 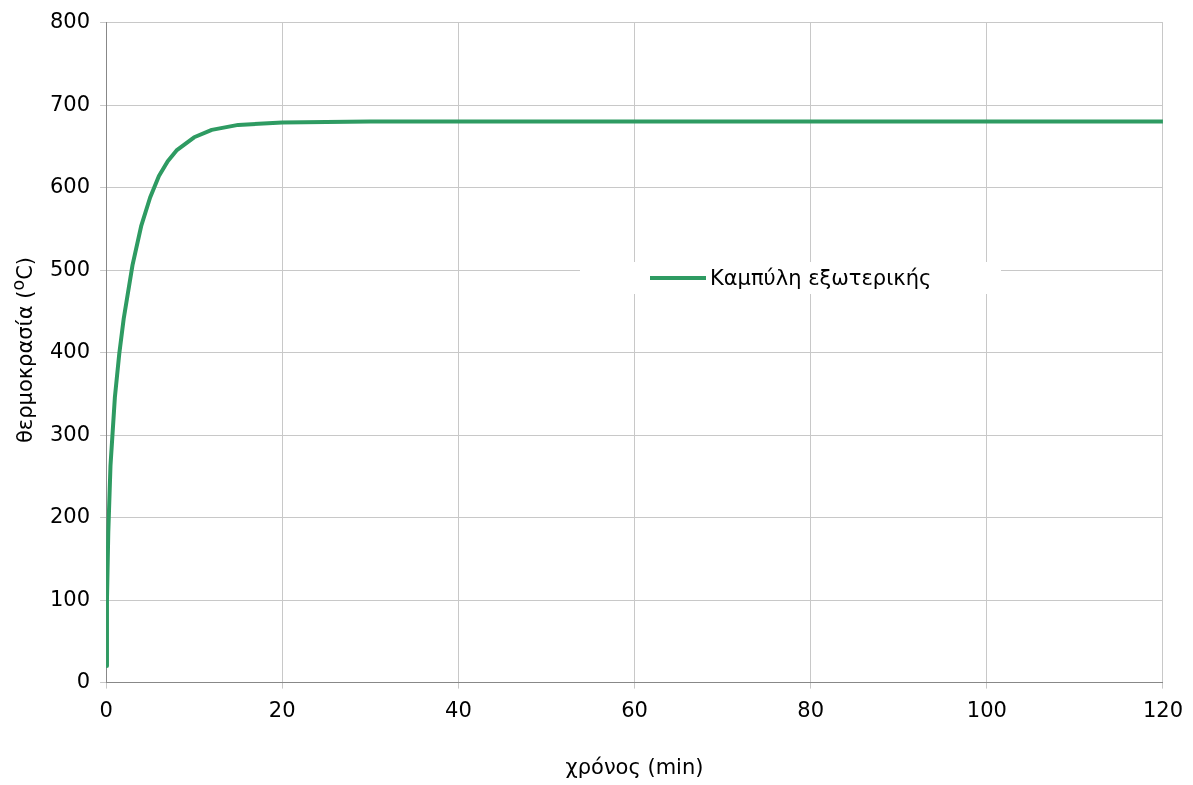 What do you see at coordinates (70, 21) in the screenshot?
I see `y-tick-label: 800` at bounding box center [70, 21].